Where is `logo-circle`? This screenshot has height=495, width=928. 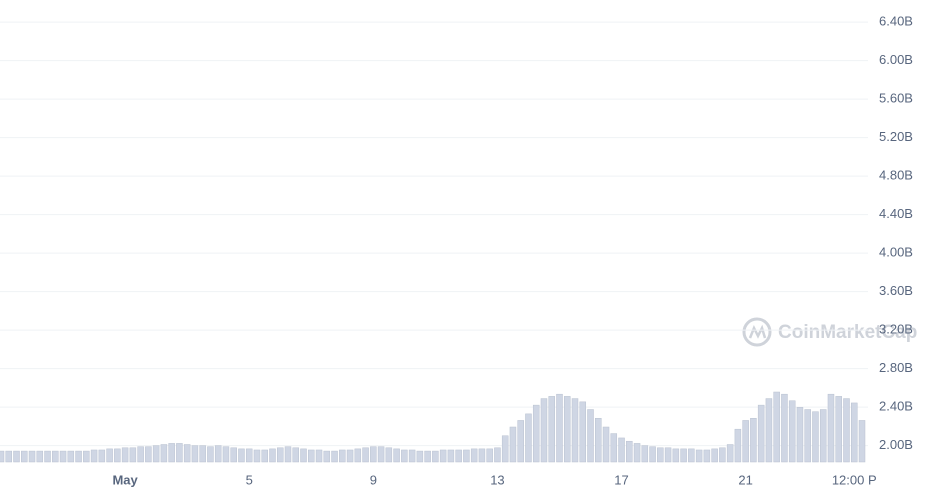
logo-circle is located at coordinates (757, 332).